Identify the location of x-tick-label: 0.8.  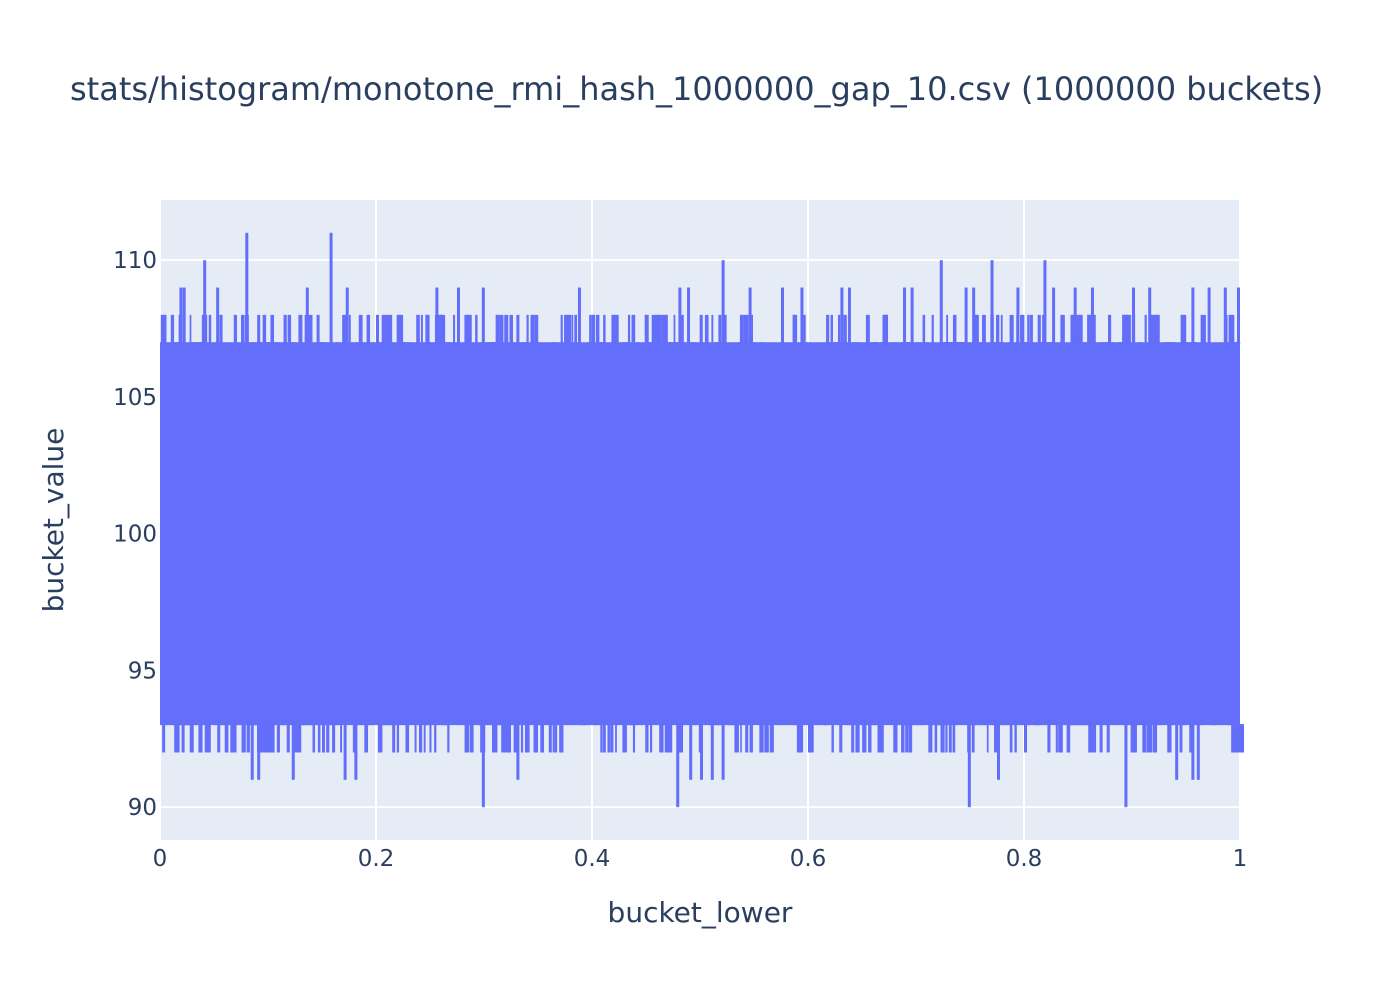
(1024, 859).